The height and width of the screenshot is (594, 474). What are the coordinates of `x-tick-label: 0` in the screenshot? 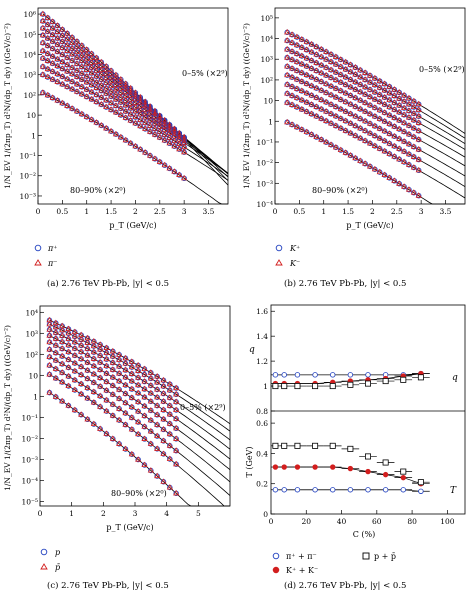 It's located at (275, 211).